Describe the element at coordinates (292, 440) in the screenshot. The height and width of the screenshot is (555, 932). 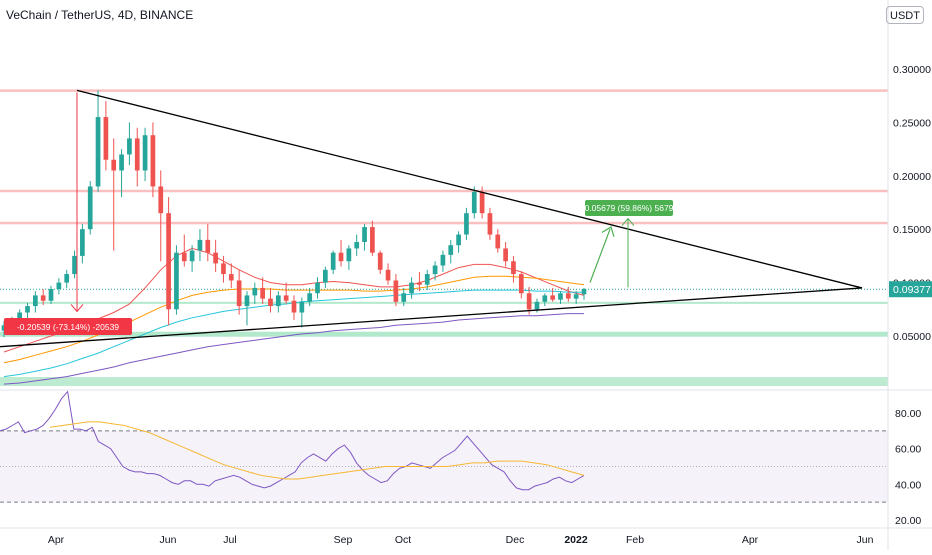
I see `rsi-line` at that location.